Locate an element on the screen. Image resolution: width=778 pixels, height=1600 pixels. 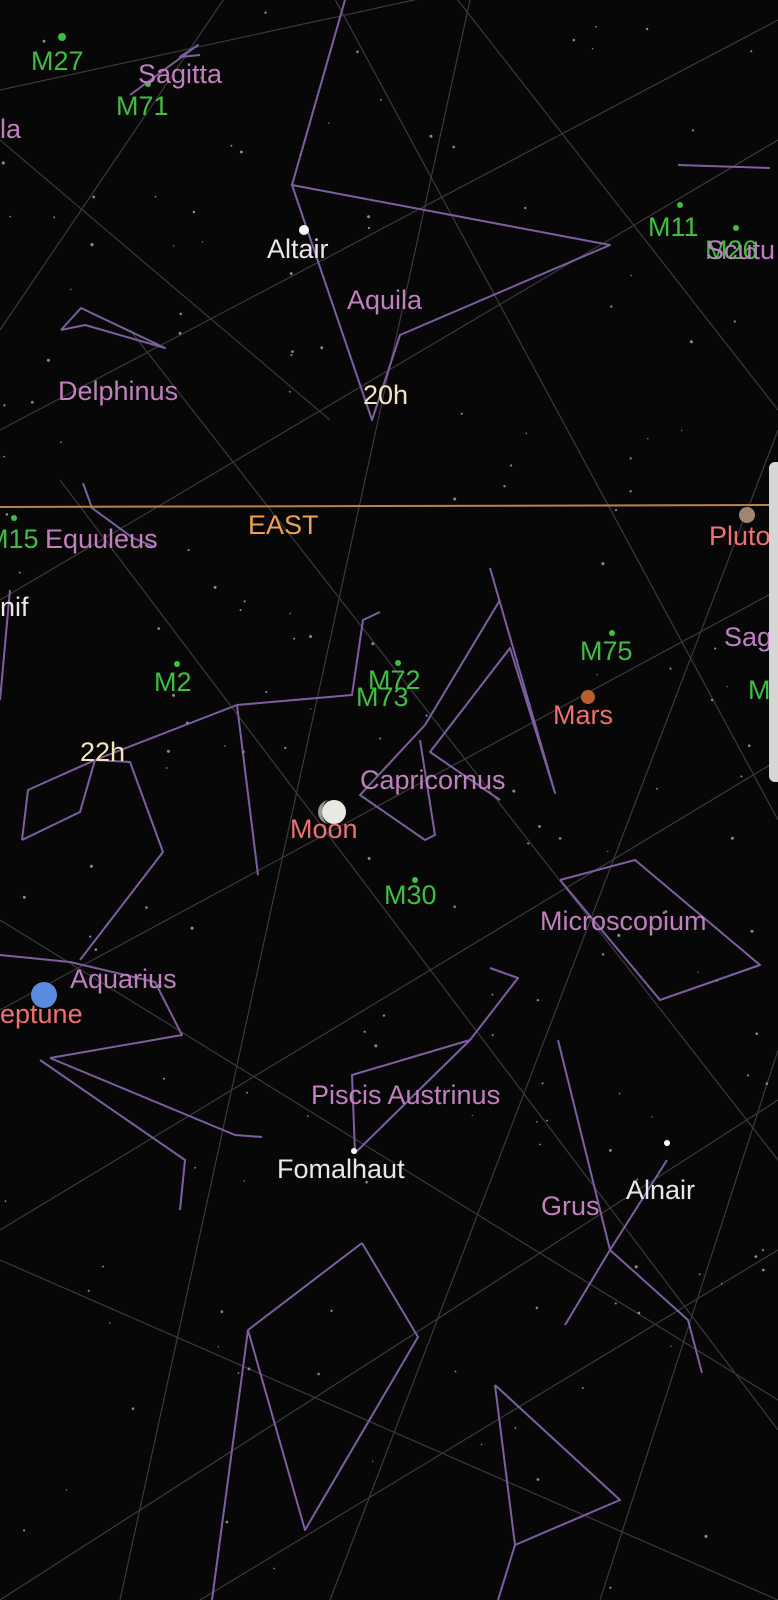
constellation-label-equuleus: Equuleus is located at coordinates (101, 539).